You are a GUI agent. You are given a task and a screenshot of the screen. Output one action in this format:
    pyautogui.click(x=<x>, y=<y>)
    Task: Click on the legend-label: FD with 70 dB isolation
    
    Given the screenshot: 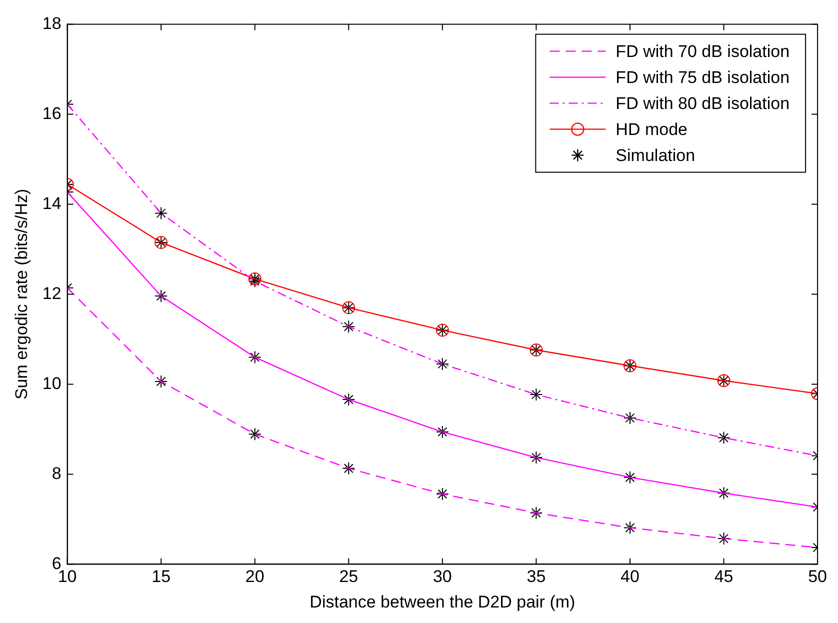 What is the action you would take?
    pyautogui.click(x=703, y=51)
    